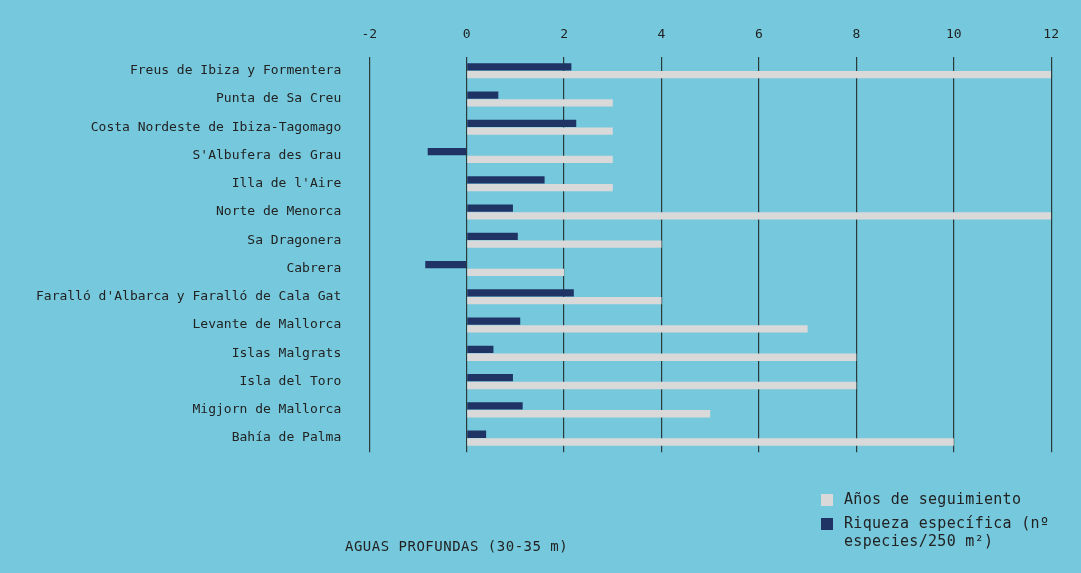 This screenshot has height=573, width=1081. I want to click on x-tick-label: 8, so click(856, 34).